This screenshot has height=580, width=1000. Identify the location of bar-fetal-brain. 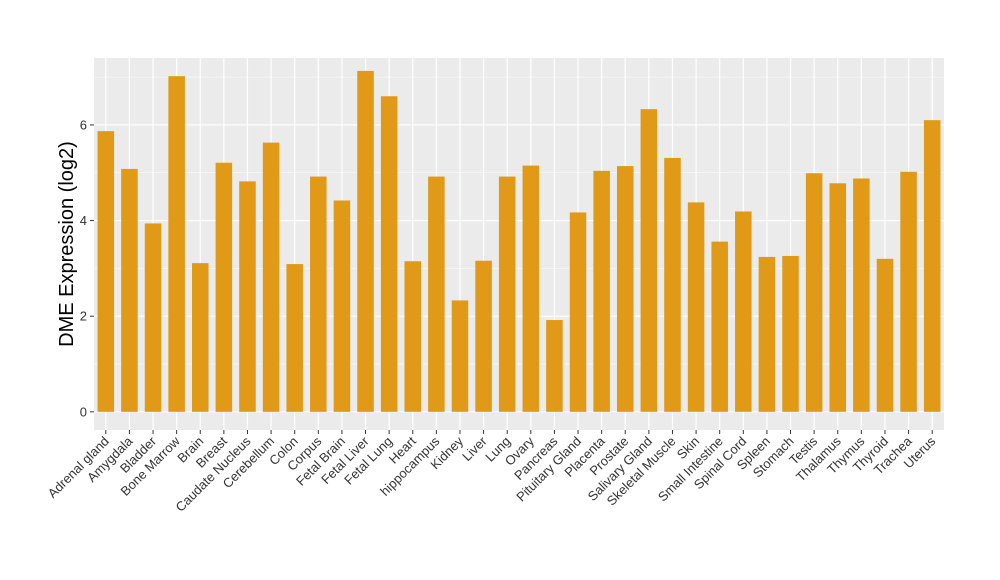
(342, 305).